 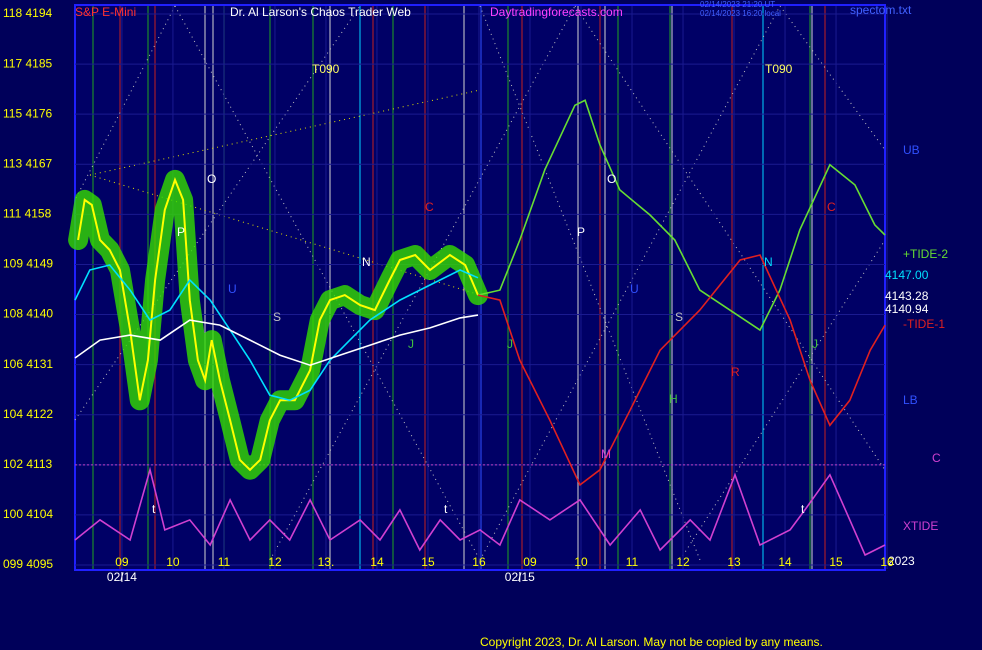 I want to click on year-label: 2023, so click(x=901, y=561).